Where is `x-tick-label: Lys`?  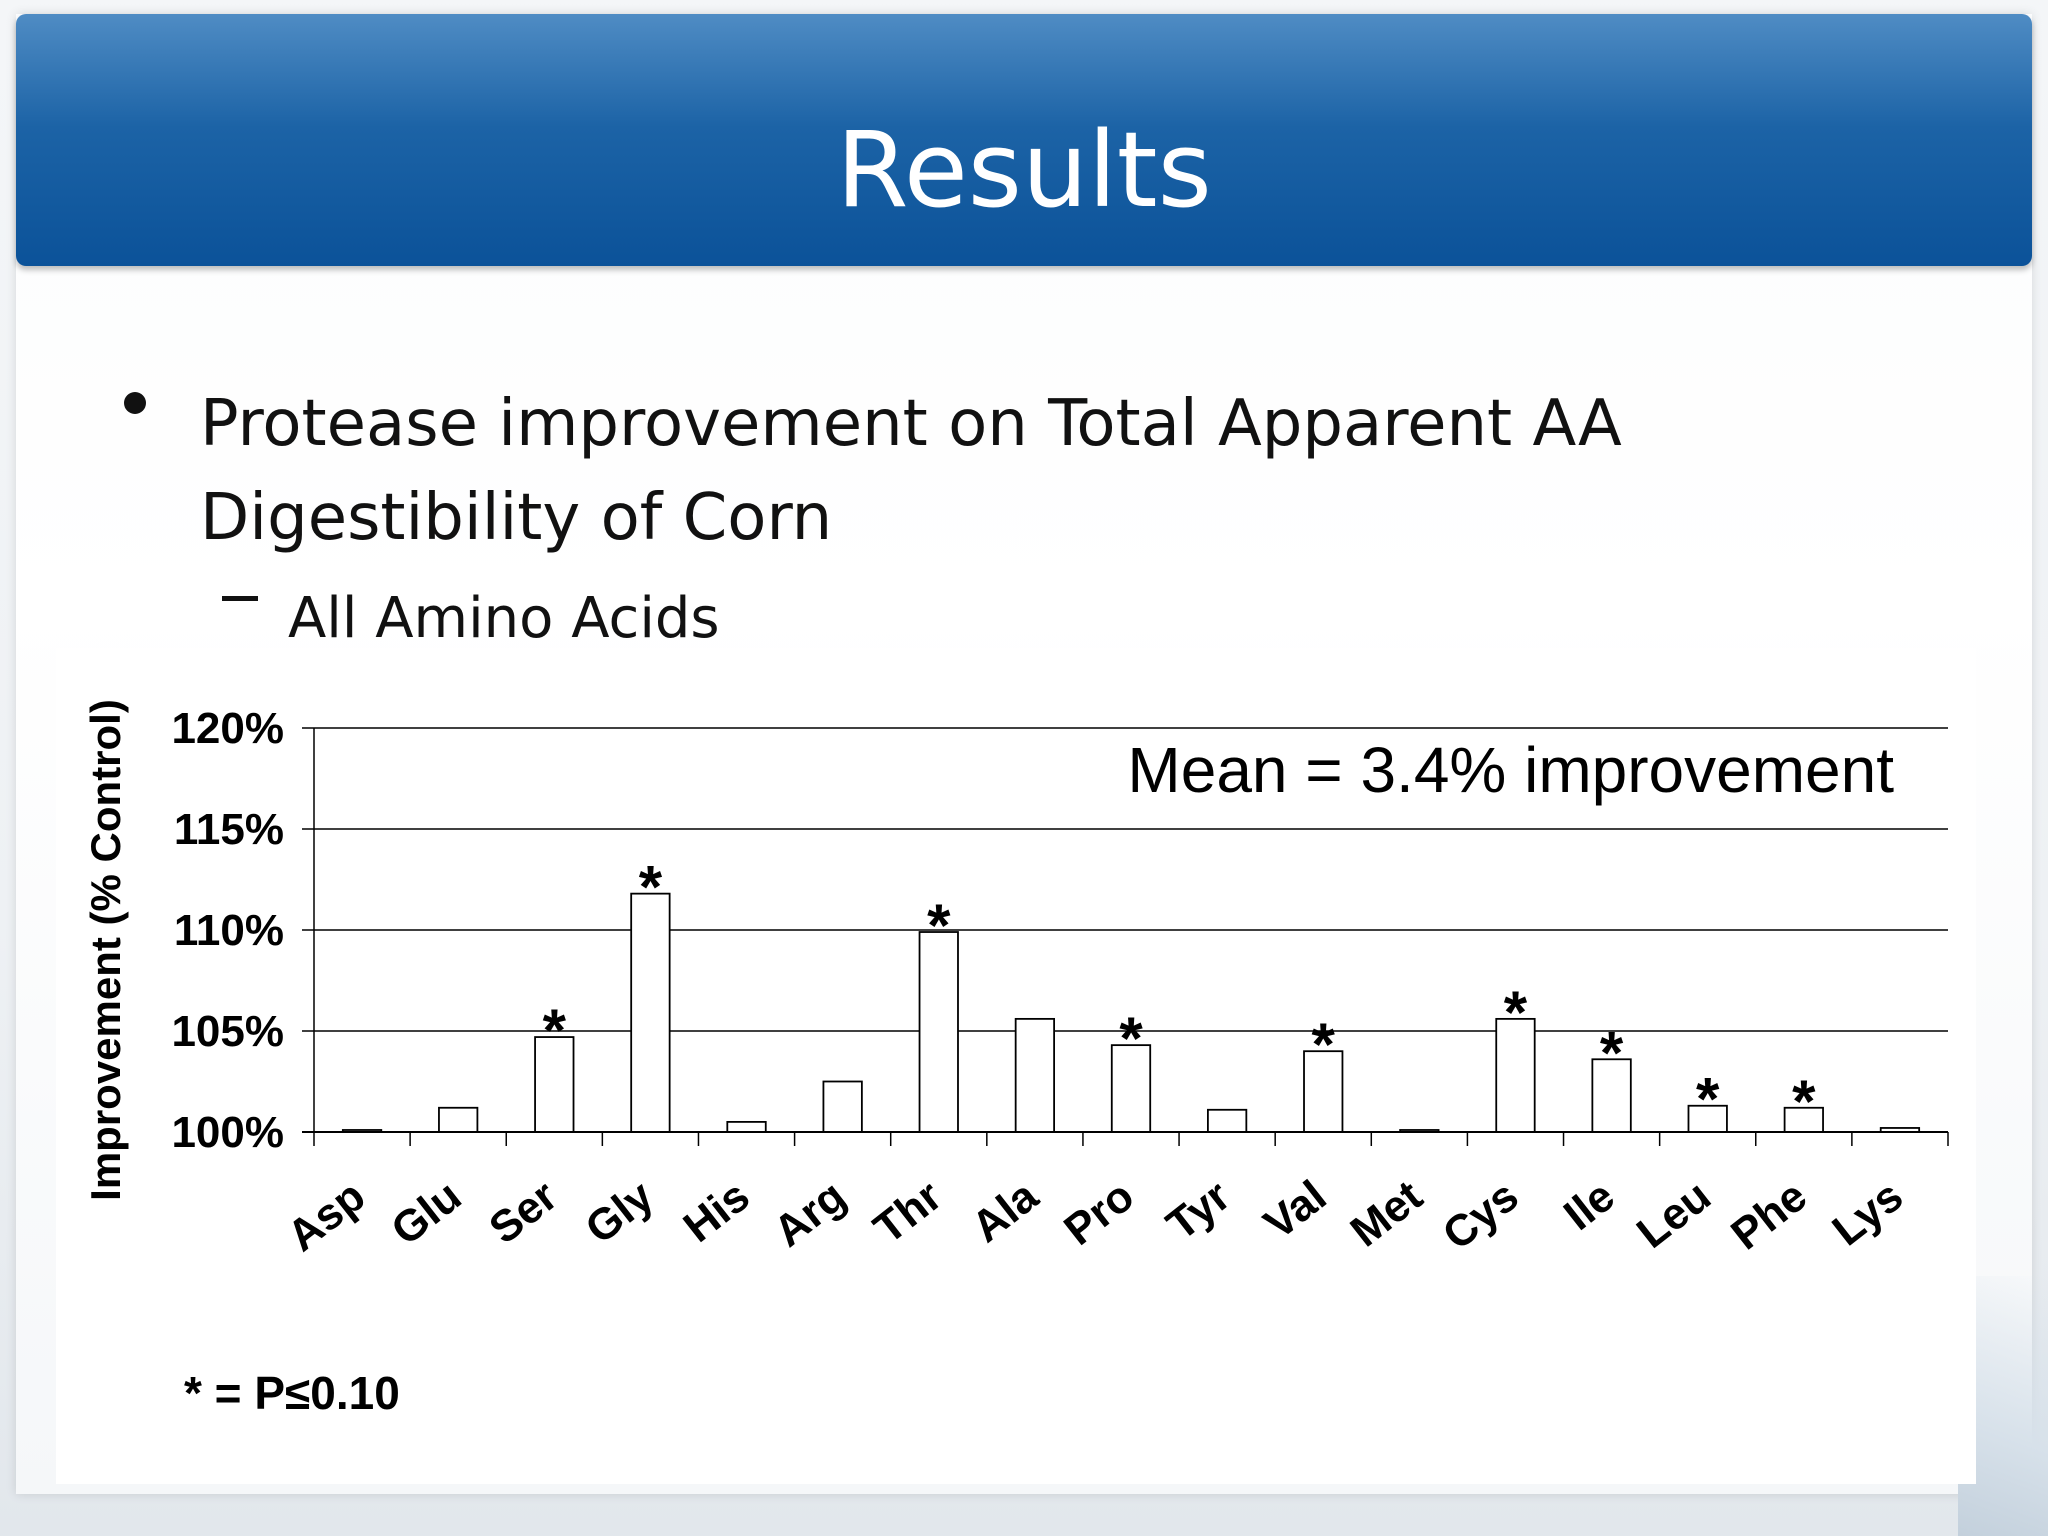 x-tick-label: Lys is located at coordinates (1867, 1213).